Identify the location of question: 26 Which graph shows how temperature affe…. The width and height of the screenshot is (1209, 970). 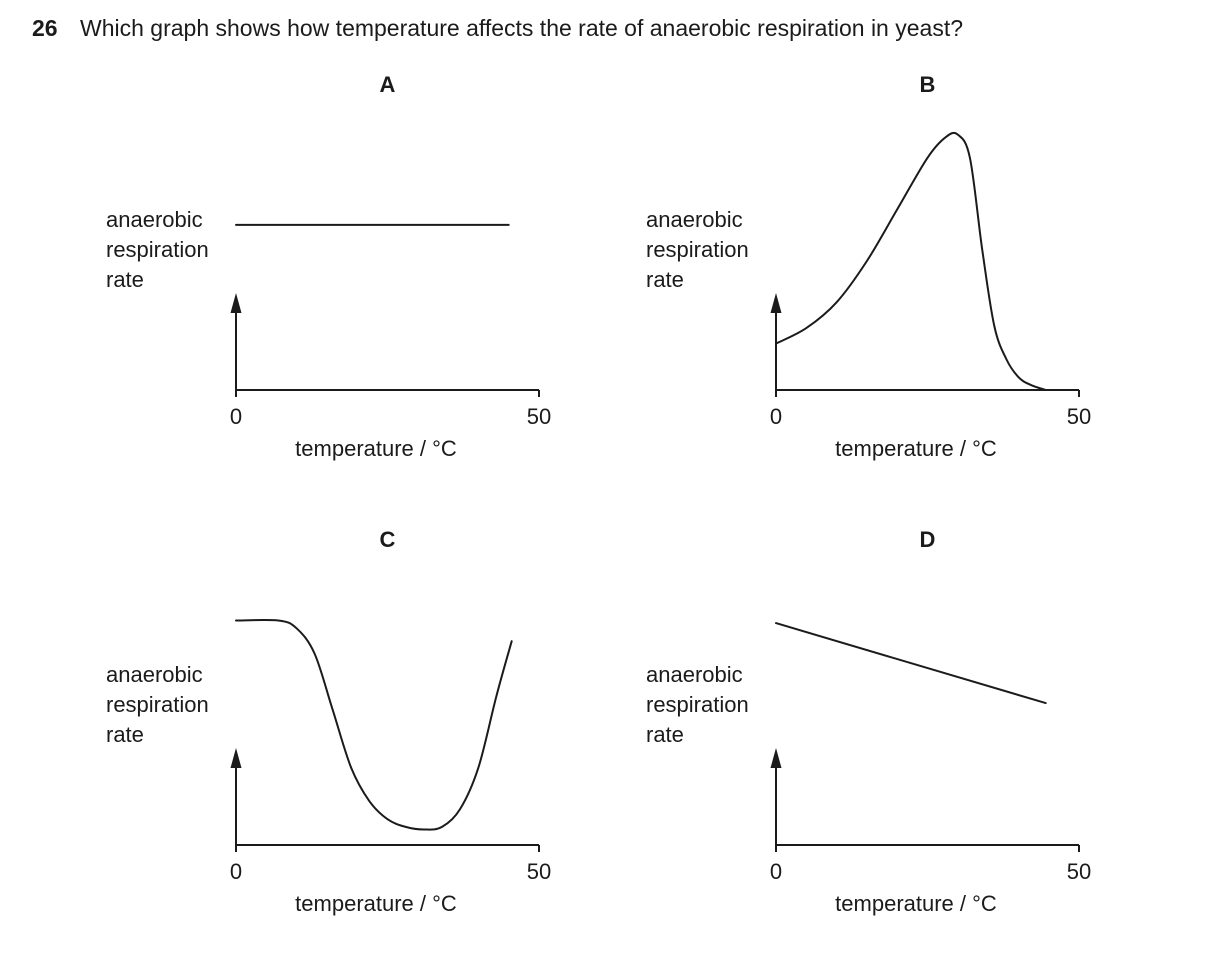
(497, 28).